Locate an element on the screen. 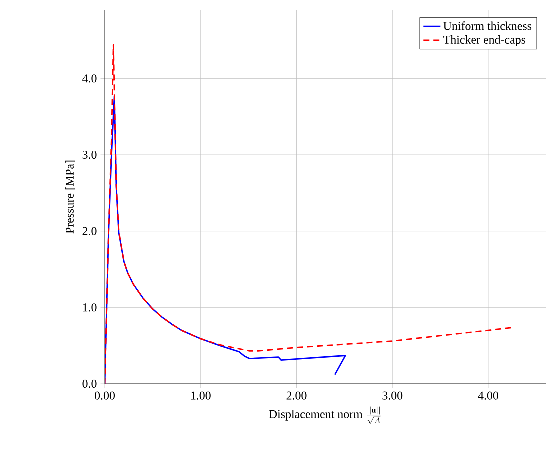  y-tick-label: 3.0 is located at coordinates (89, 155).